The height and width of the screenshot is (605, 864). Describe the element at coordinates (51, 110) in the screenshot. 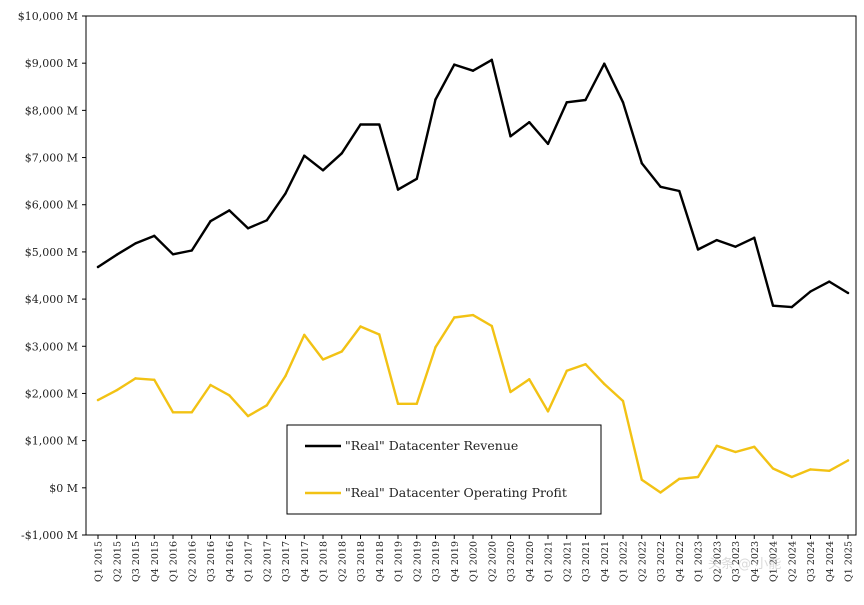

I see `y-tick-label: $8,000 M` at that location.